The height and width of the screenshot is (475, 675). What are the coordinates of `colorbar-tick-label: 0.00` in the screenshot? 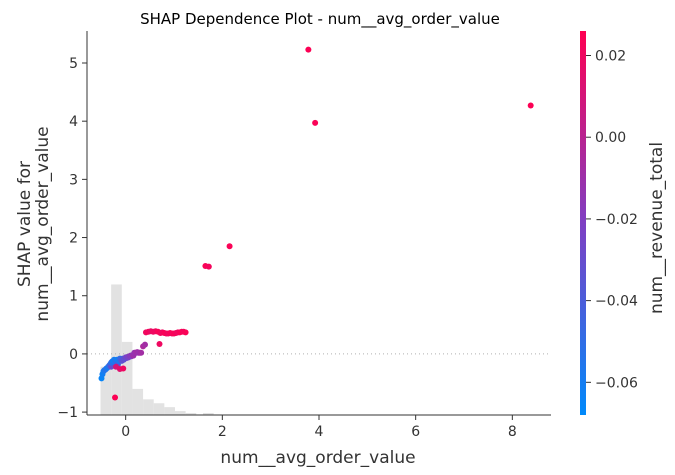 It's located at (610, 138).